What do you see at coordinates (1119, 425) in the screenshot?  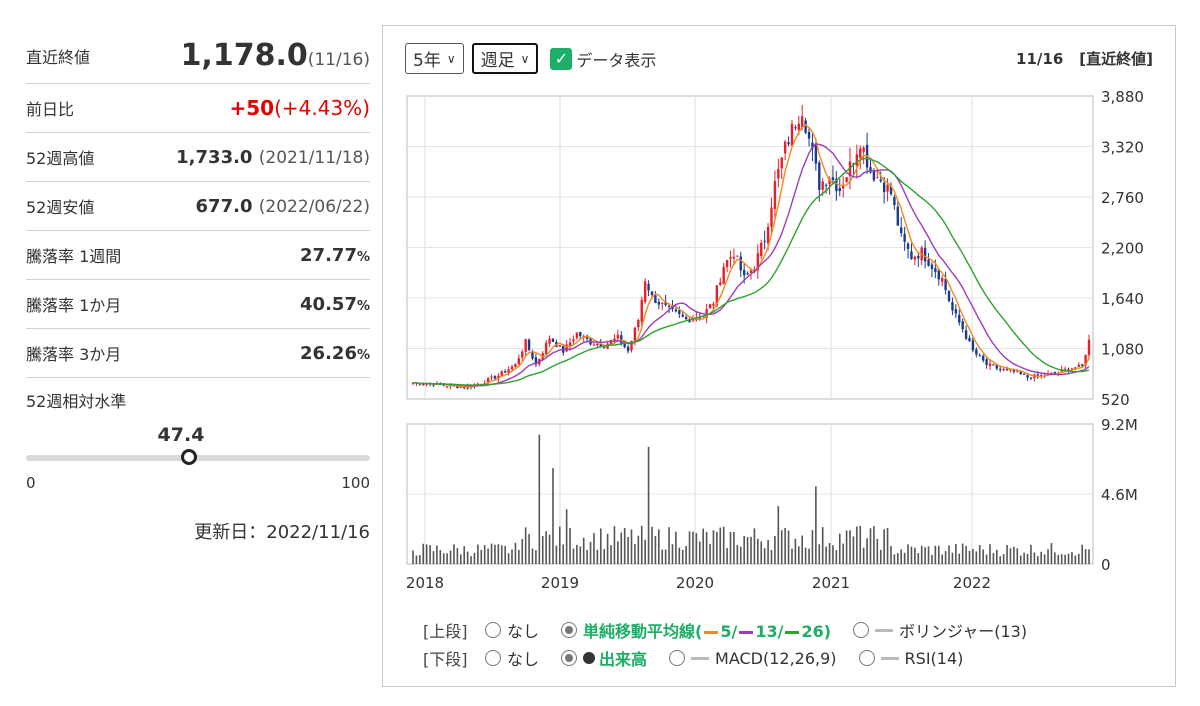 I see `volume-tick-label: 9.2M` at bounding box center [1119, 425].